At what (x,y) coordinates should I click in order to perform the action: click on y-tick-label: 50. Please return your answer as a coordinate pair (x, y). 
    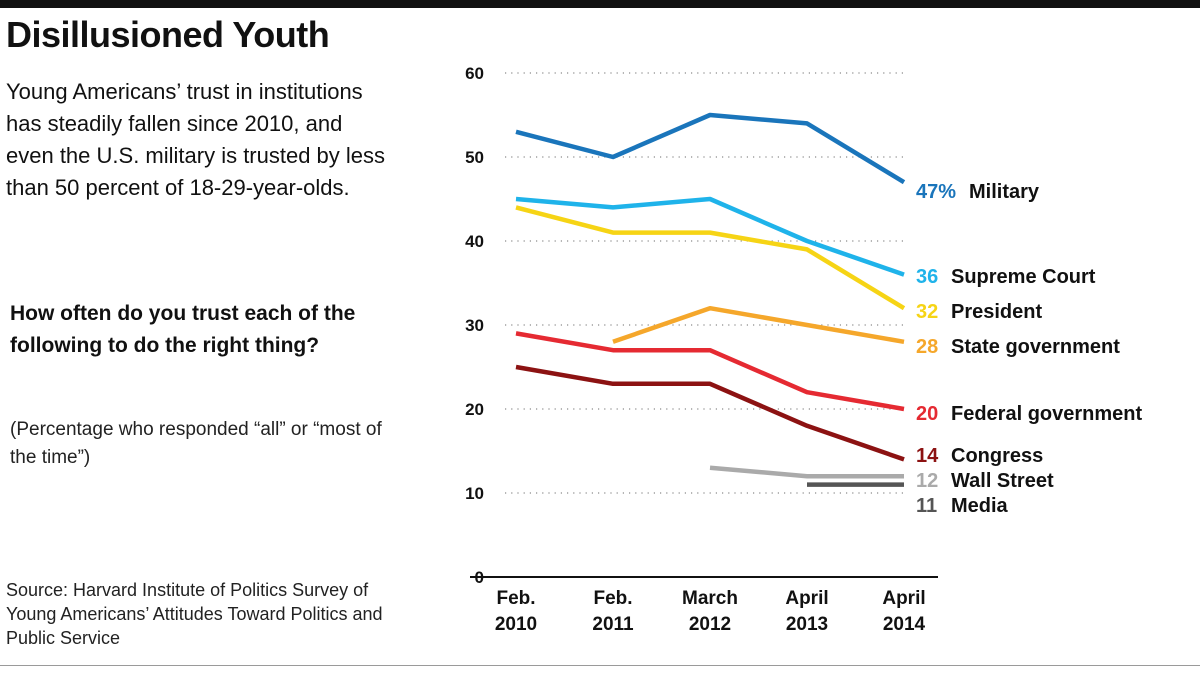
    Looking at the image, I should click on (474, 157).